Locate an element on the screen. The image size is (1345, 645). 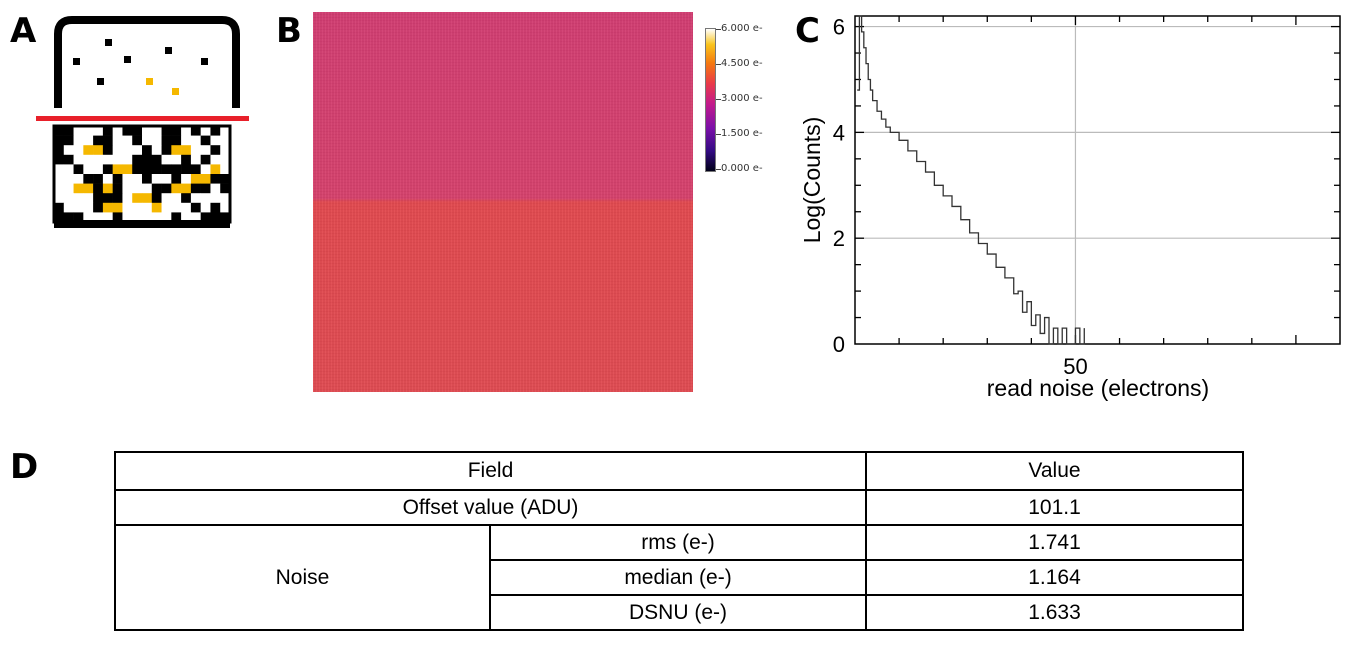
panel-label-c: C is located at coordinates (807, 31).